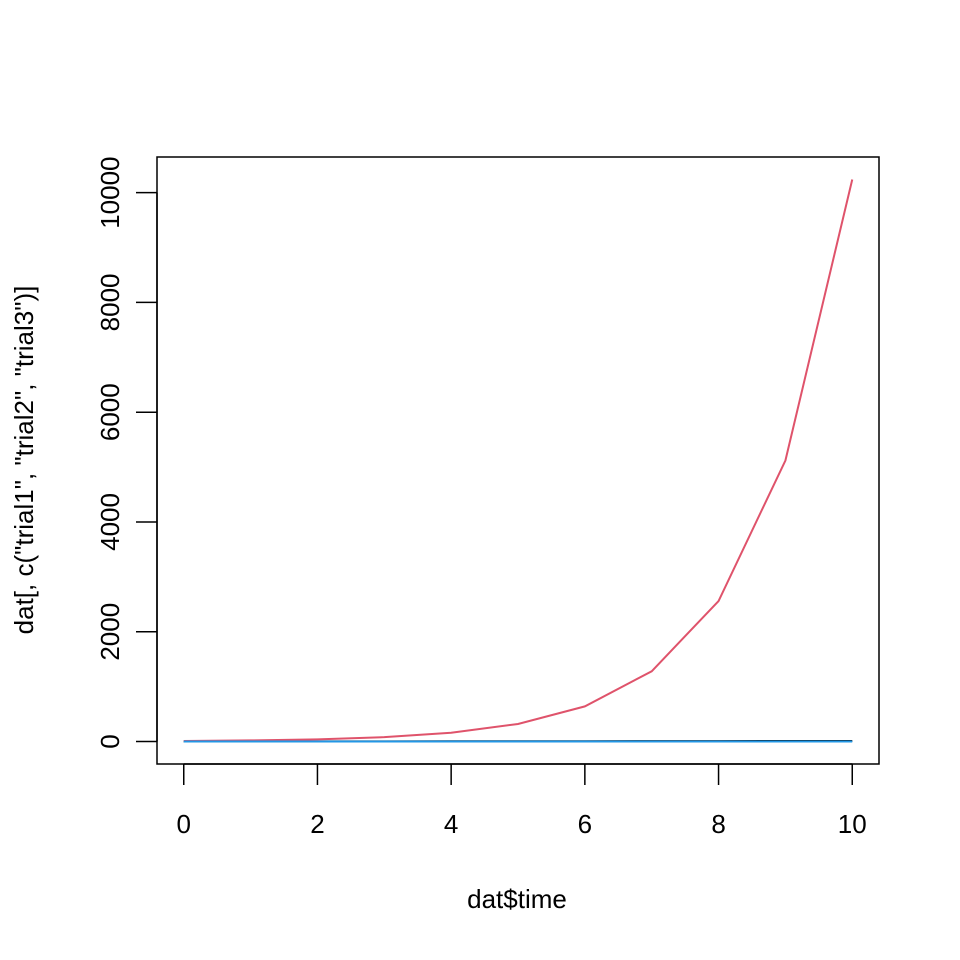 The width and height of the screenshot is (960, 960). What do you see at coordinates (110, 632) in the screenshot?
I see `y-tick-label: 2000` at bounding box center [110, 632].